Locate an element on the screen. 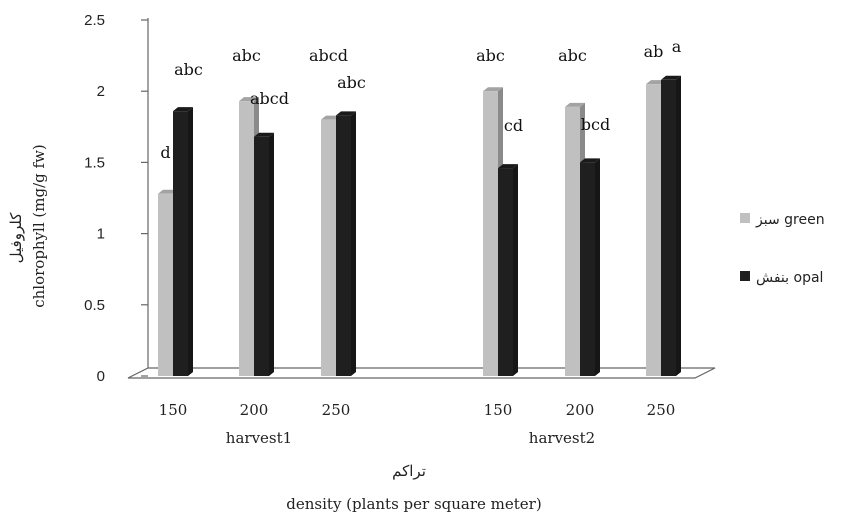 The width and height of the screenshot is (856, 519). y-tick-label: 2 is located at coordinates (101, 91).